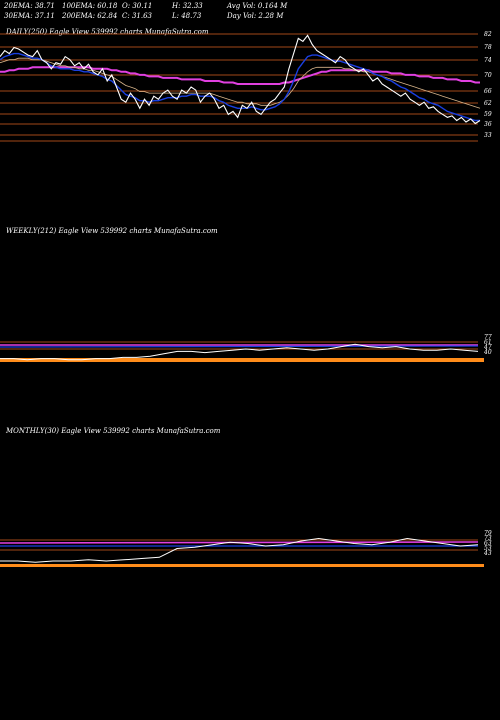 This screenshot has width=500, height=720. What do you see at coordinates (90, 6) in the screenshot?
I see `header-row1-cell-1: 100EMA: 60.18` at bounding box center [90, 6].